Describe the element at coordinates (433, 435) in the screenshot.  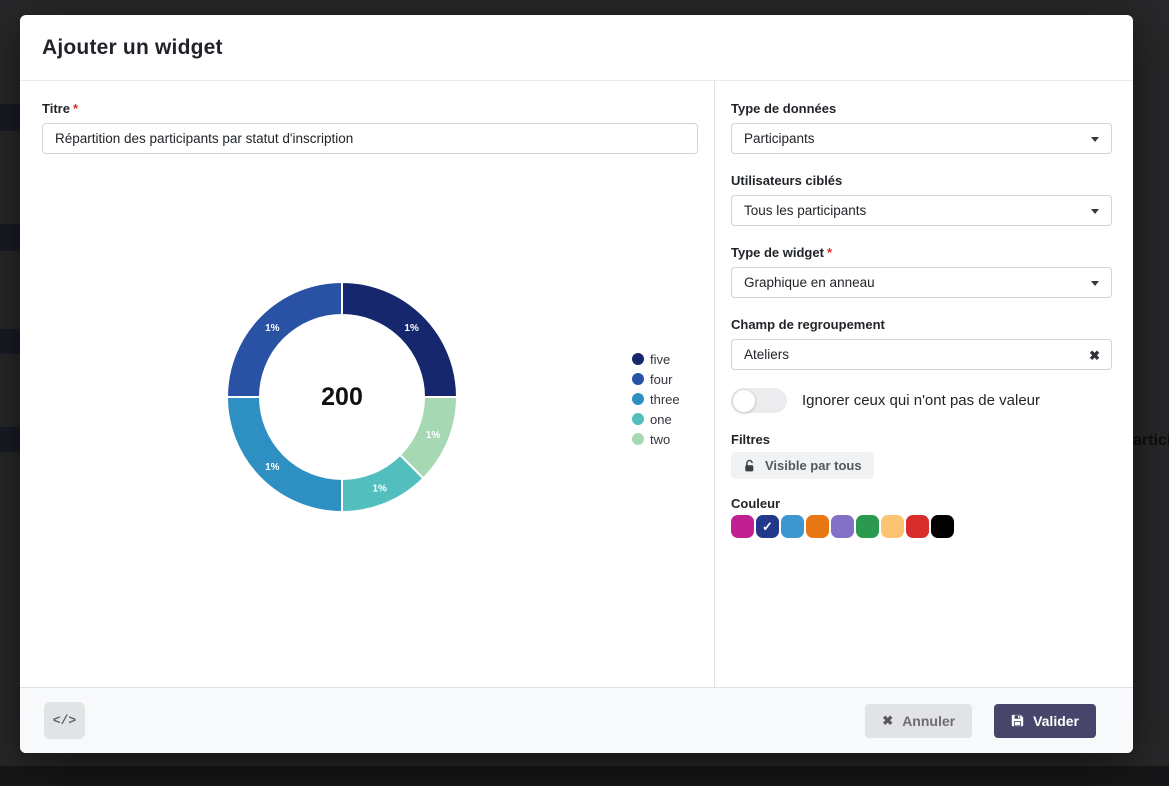
I see `slice-label-two: 1%` at that location.